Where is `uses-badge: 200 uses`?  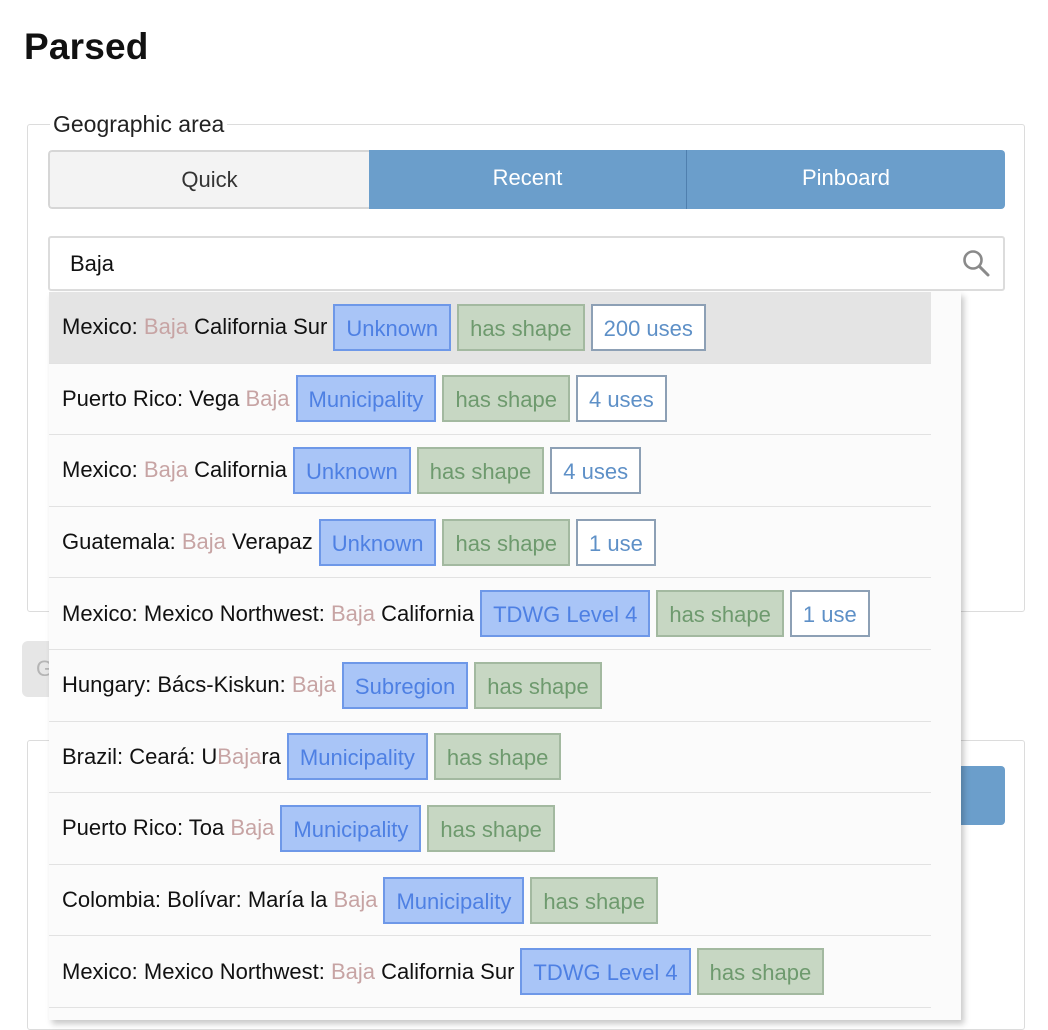
uses-badge: 200 uses is located at coordinates (648, 327).